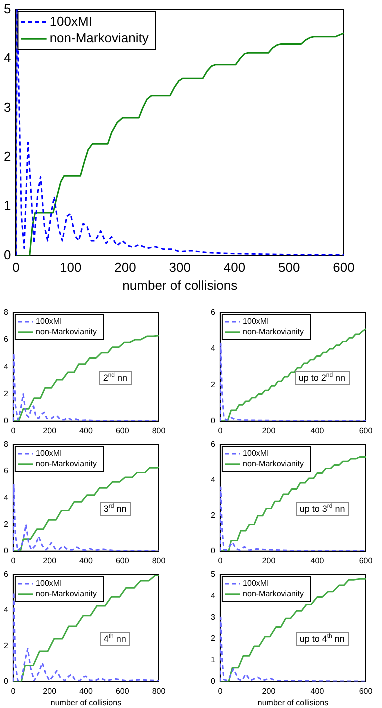  What do you see at coordinates (289, 268) in the screenshot?
I see `x-tick-label: 500` at bounding box center [289, 268].